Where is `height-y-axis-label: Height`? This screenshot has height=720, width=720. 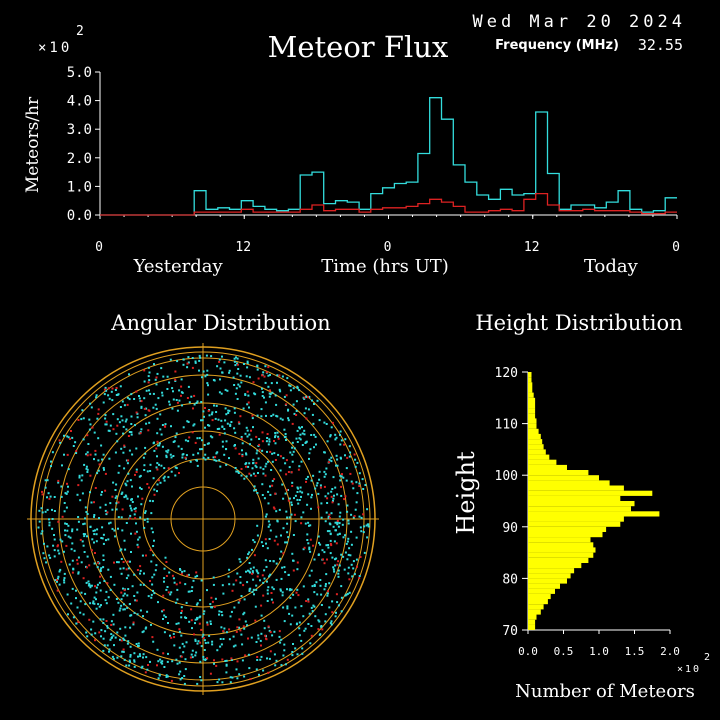 height-y-axis-label: Height is located at coordinates (466, 493).